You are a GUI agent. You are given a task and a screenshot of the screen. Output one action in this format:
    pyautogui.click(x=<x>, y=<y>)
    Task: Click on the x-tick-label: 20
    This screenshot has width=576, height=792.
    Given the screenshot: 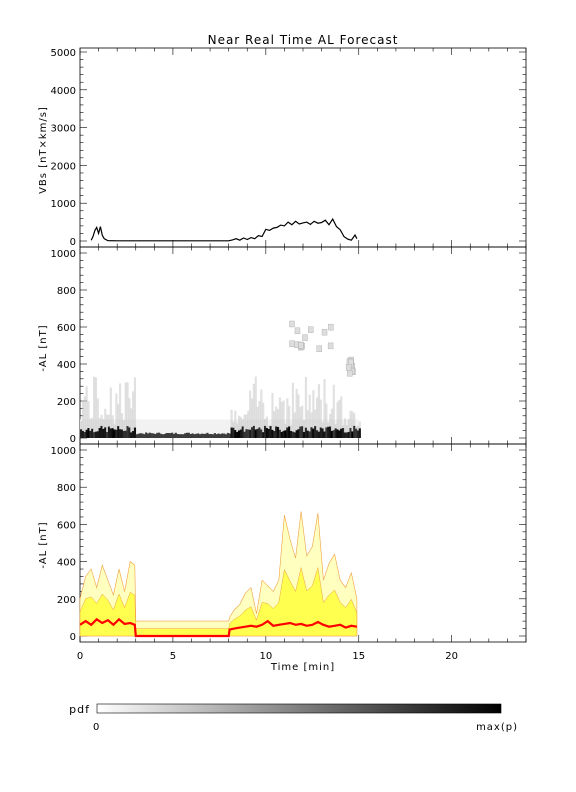 What is the action you would take?
    pyautogui.click(x=451, y=656)
    